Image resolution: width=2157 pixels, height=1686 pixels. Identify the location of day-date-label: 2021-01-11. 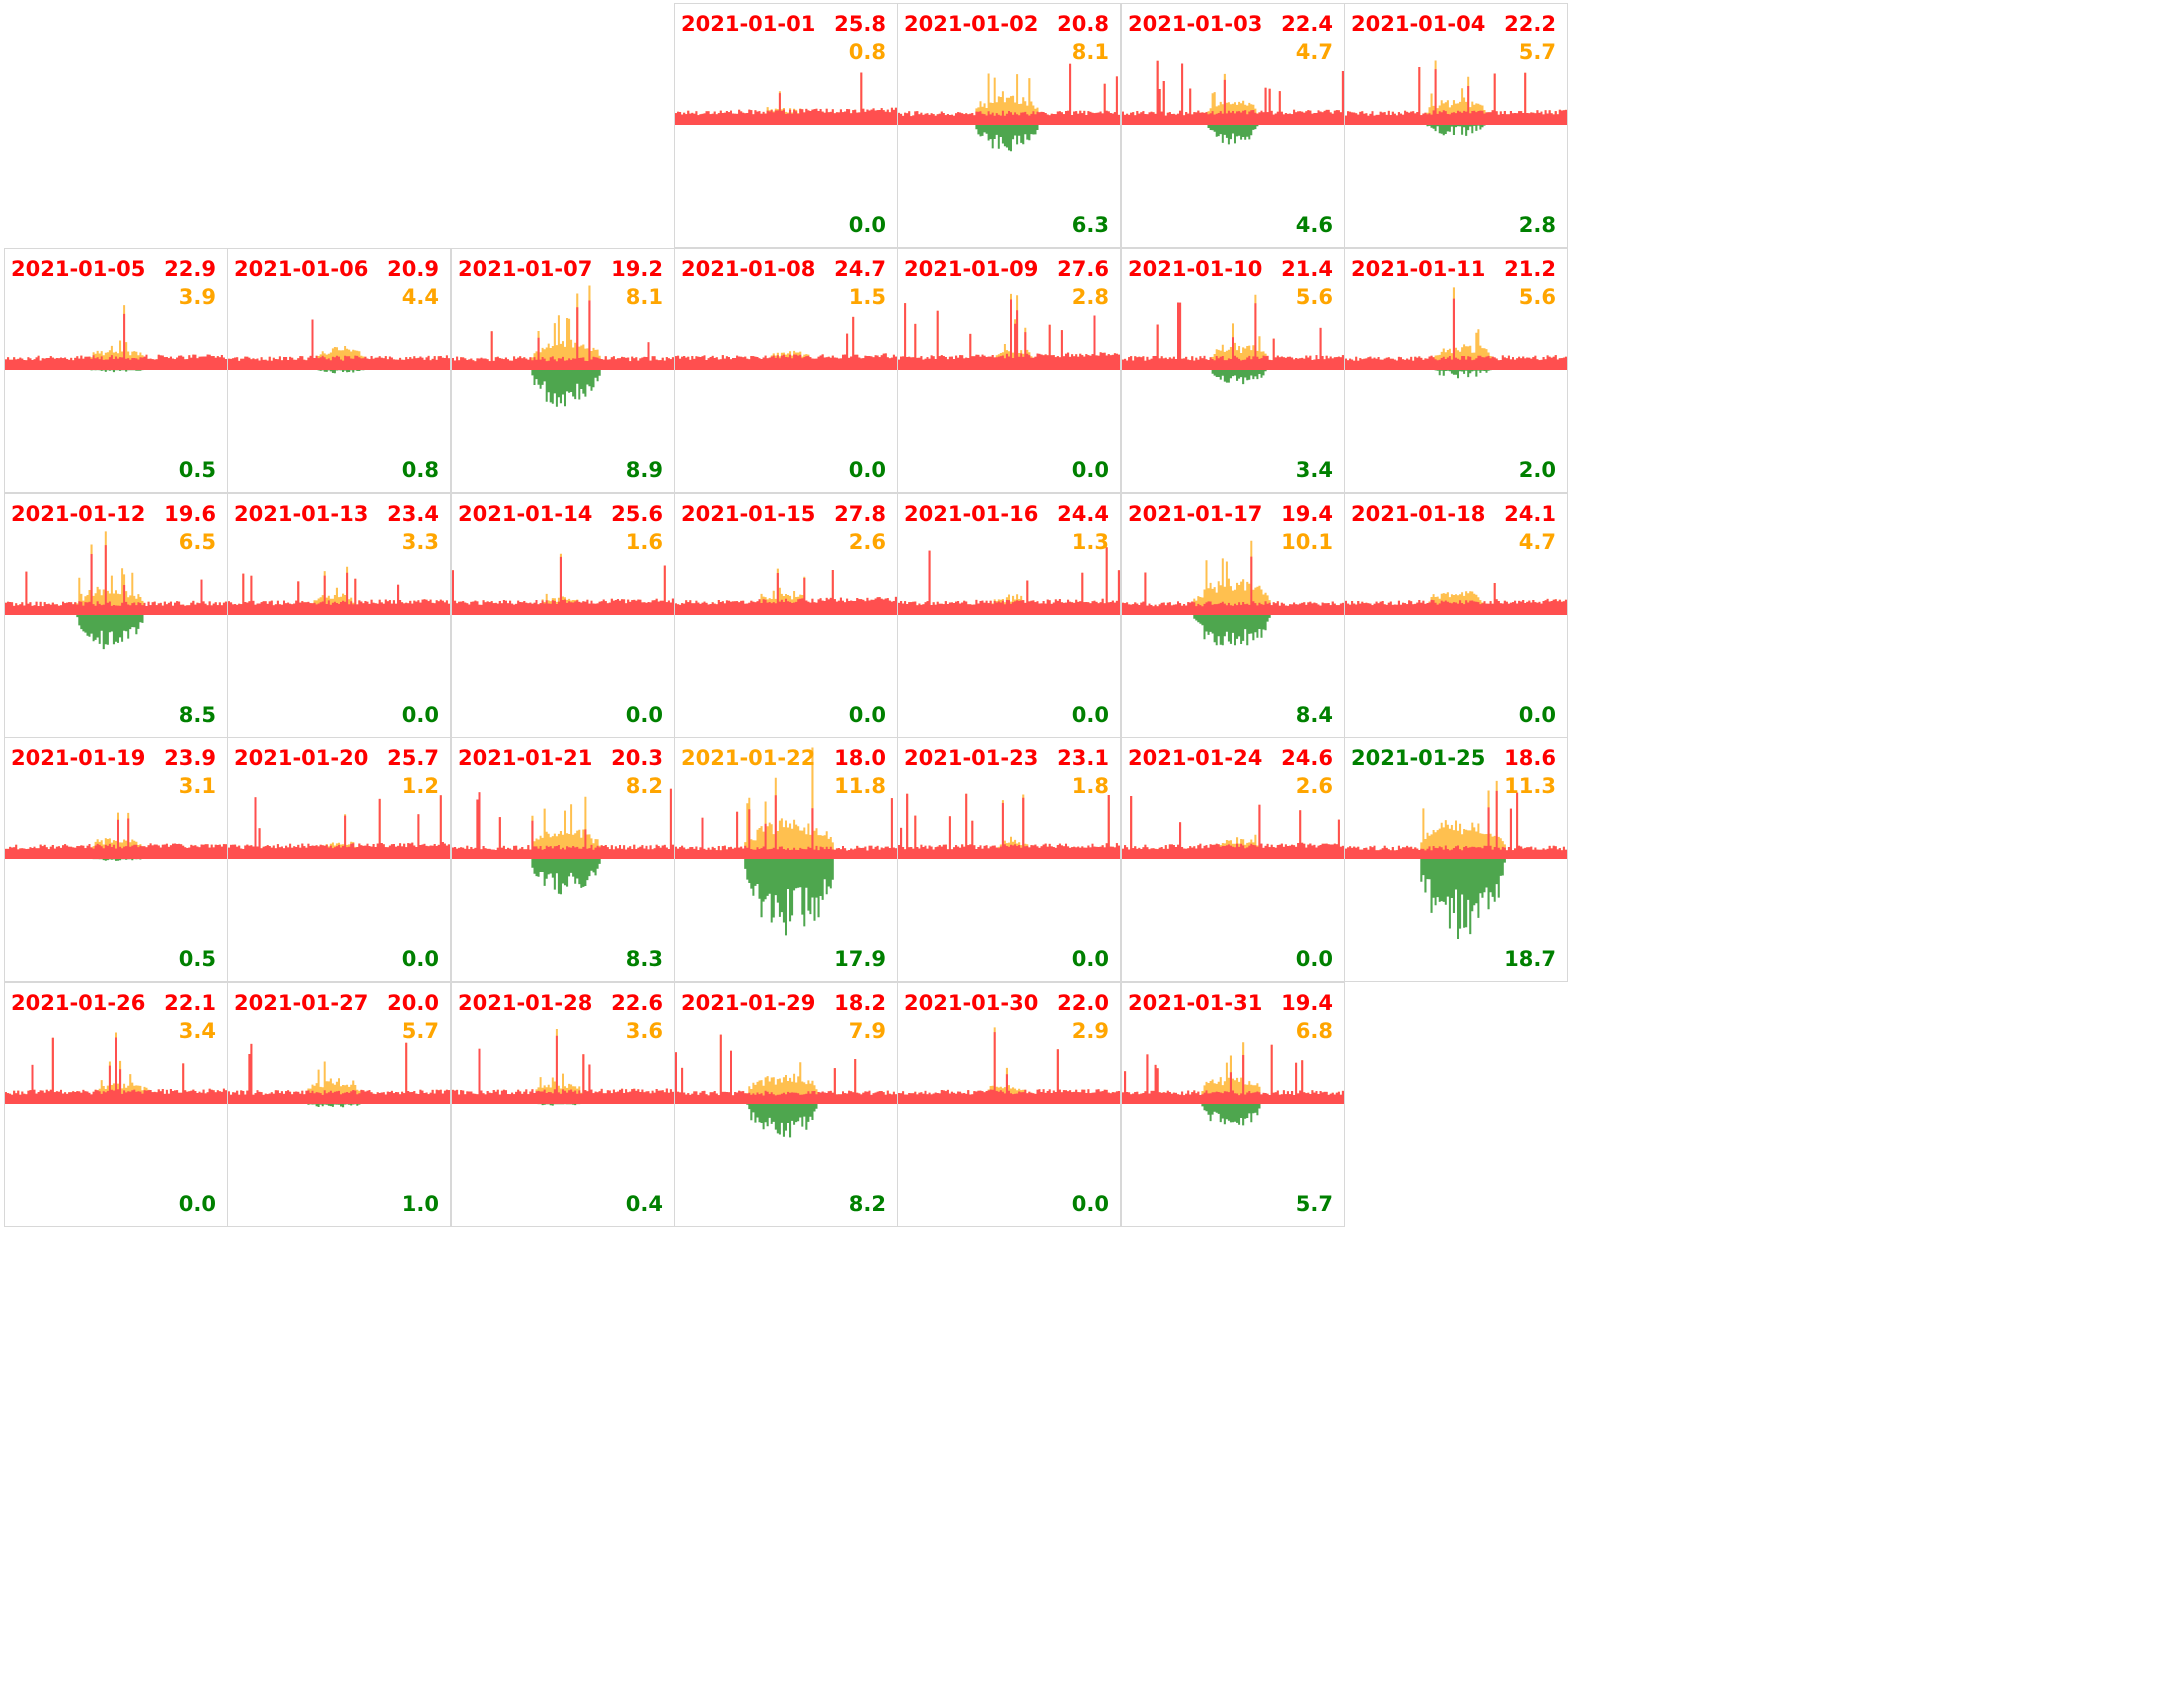
(1418, 269).